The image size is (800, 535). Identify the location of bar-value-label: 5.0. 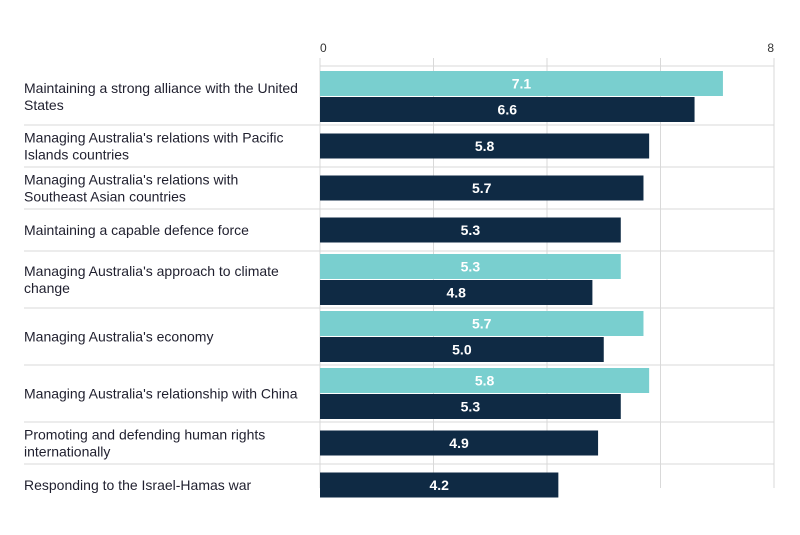
(462, 350).